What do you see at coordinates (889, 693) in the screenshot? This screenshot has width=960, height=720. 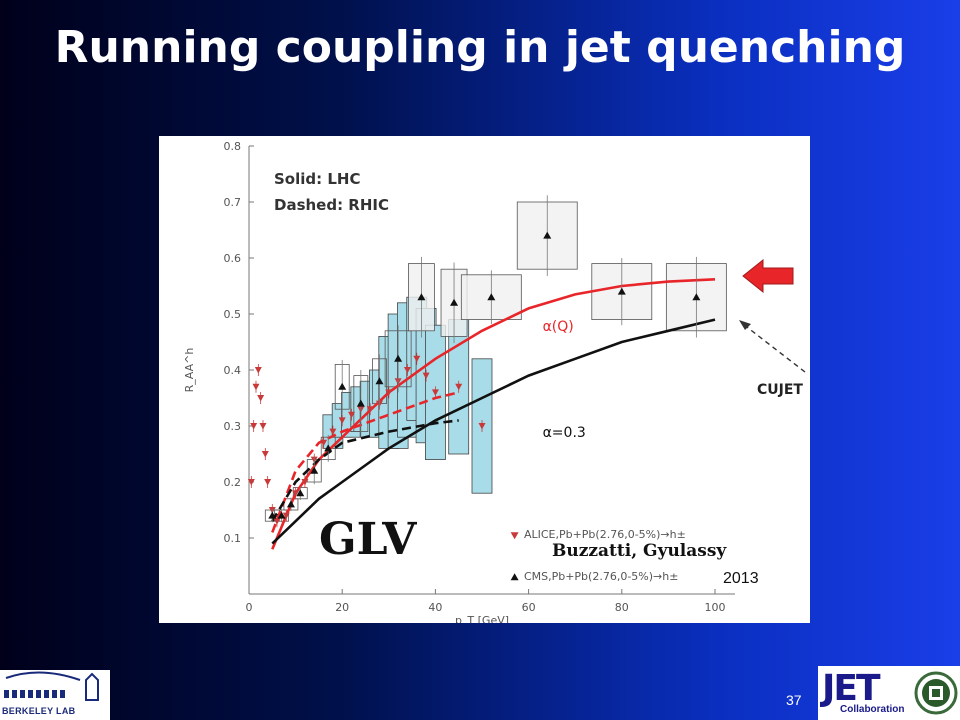 I see `jet-collaboration-logo: JET Collaboration` at bounding box center [889, 693].